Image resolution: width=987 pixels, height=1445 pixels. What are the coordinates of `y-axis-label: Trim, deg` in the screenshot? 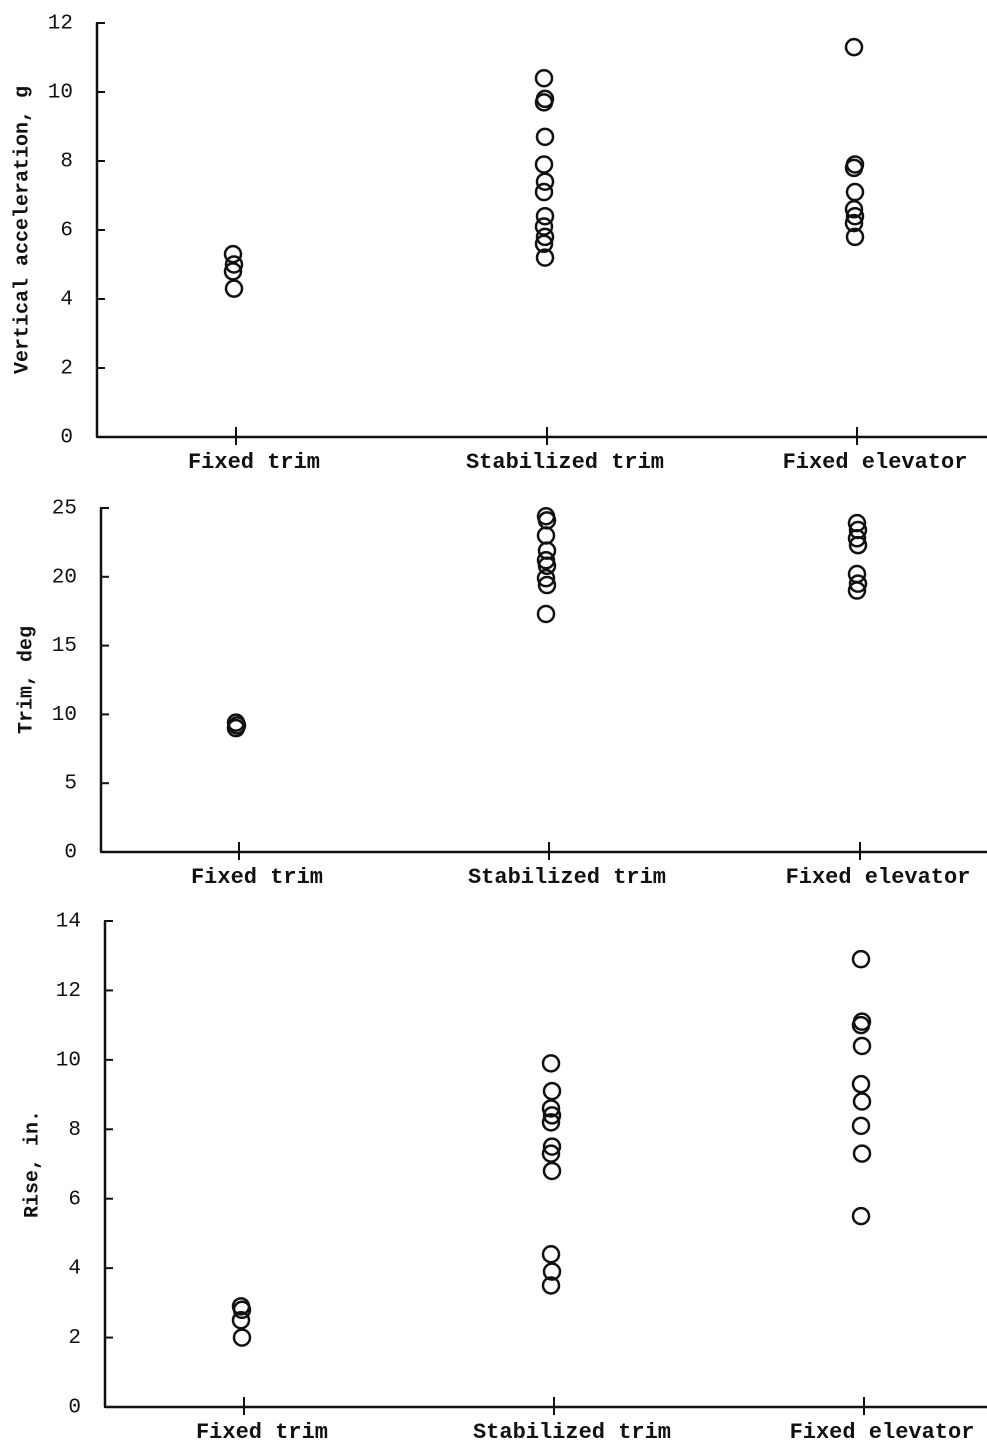 It's located at (26, 680).